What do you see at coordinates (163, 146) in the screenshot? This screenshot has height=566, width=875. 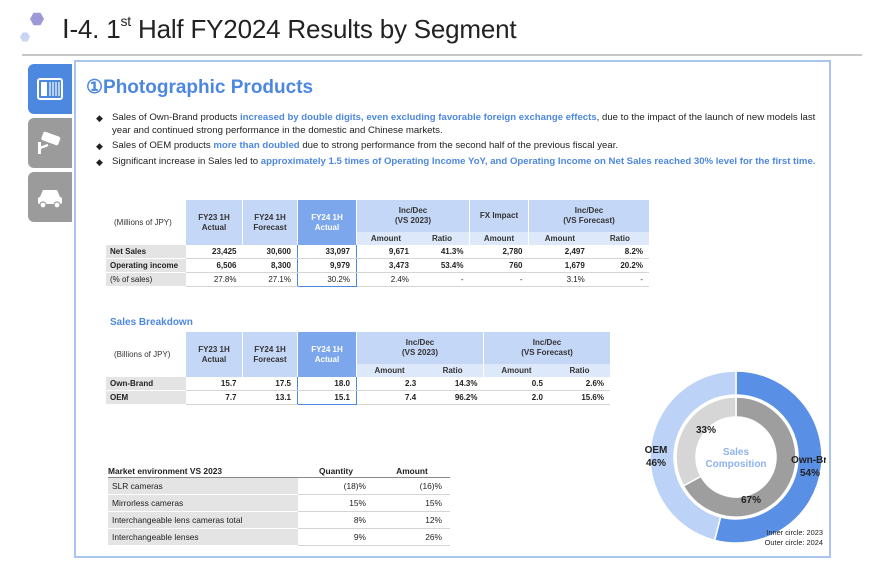 I see `bullet-text: Sales of OEM products` at bounding box center [163, 146].